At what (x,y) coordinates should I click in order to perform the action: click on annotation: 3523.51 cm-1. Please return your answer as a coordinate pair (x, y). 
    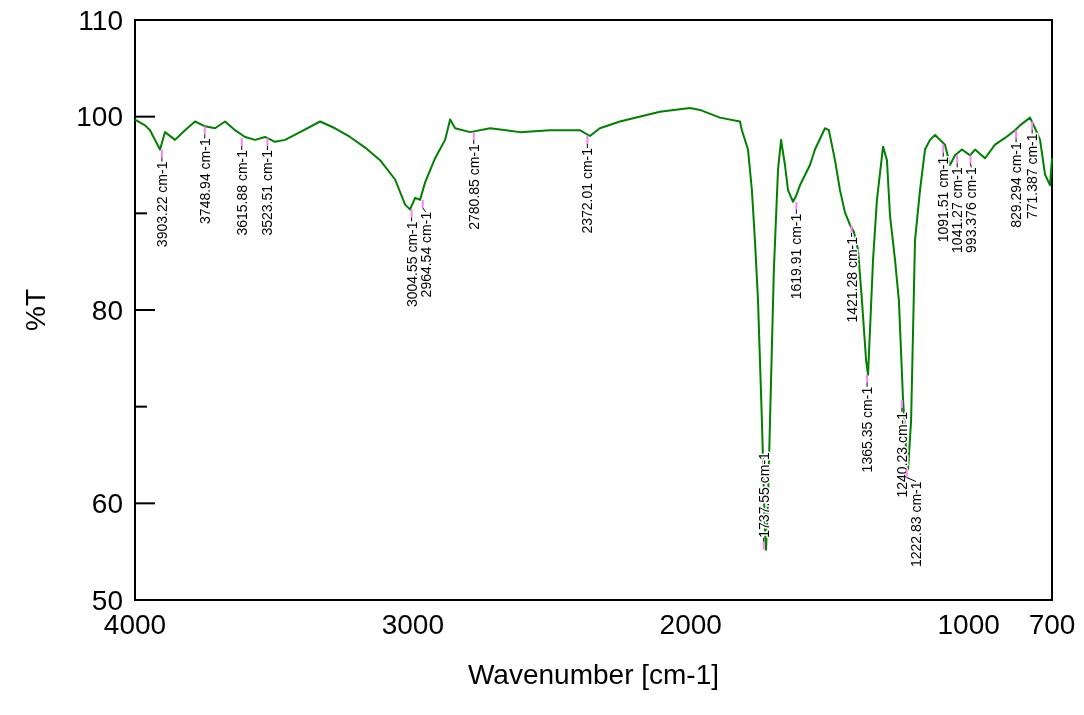
    Looking at the image, I should click on (267, 192).